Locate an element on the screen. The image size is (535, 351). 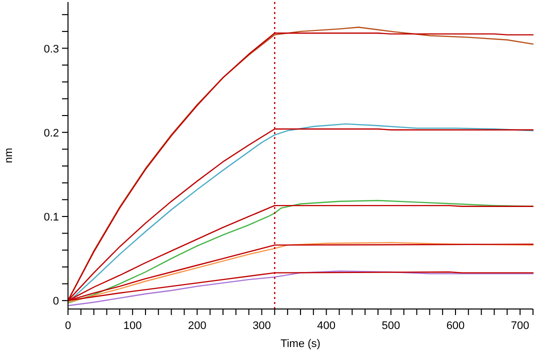
y-tick-label: 0.3 is located at coordinates (51, 49).